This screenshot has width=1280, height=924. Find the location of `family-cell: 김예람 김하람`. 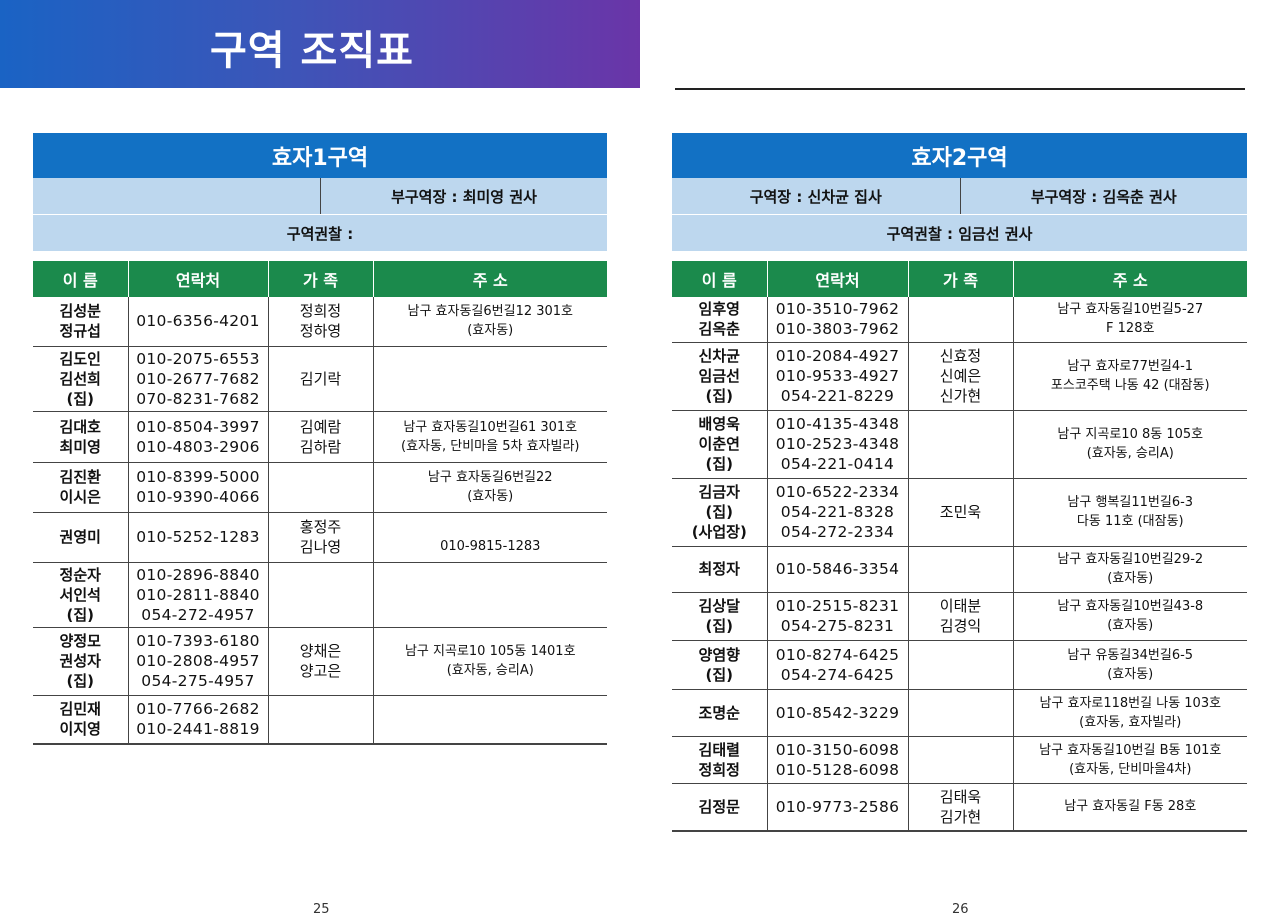

family-cell: 김예람 김하람 is located at coordinates (320, 437).